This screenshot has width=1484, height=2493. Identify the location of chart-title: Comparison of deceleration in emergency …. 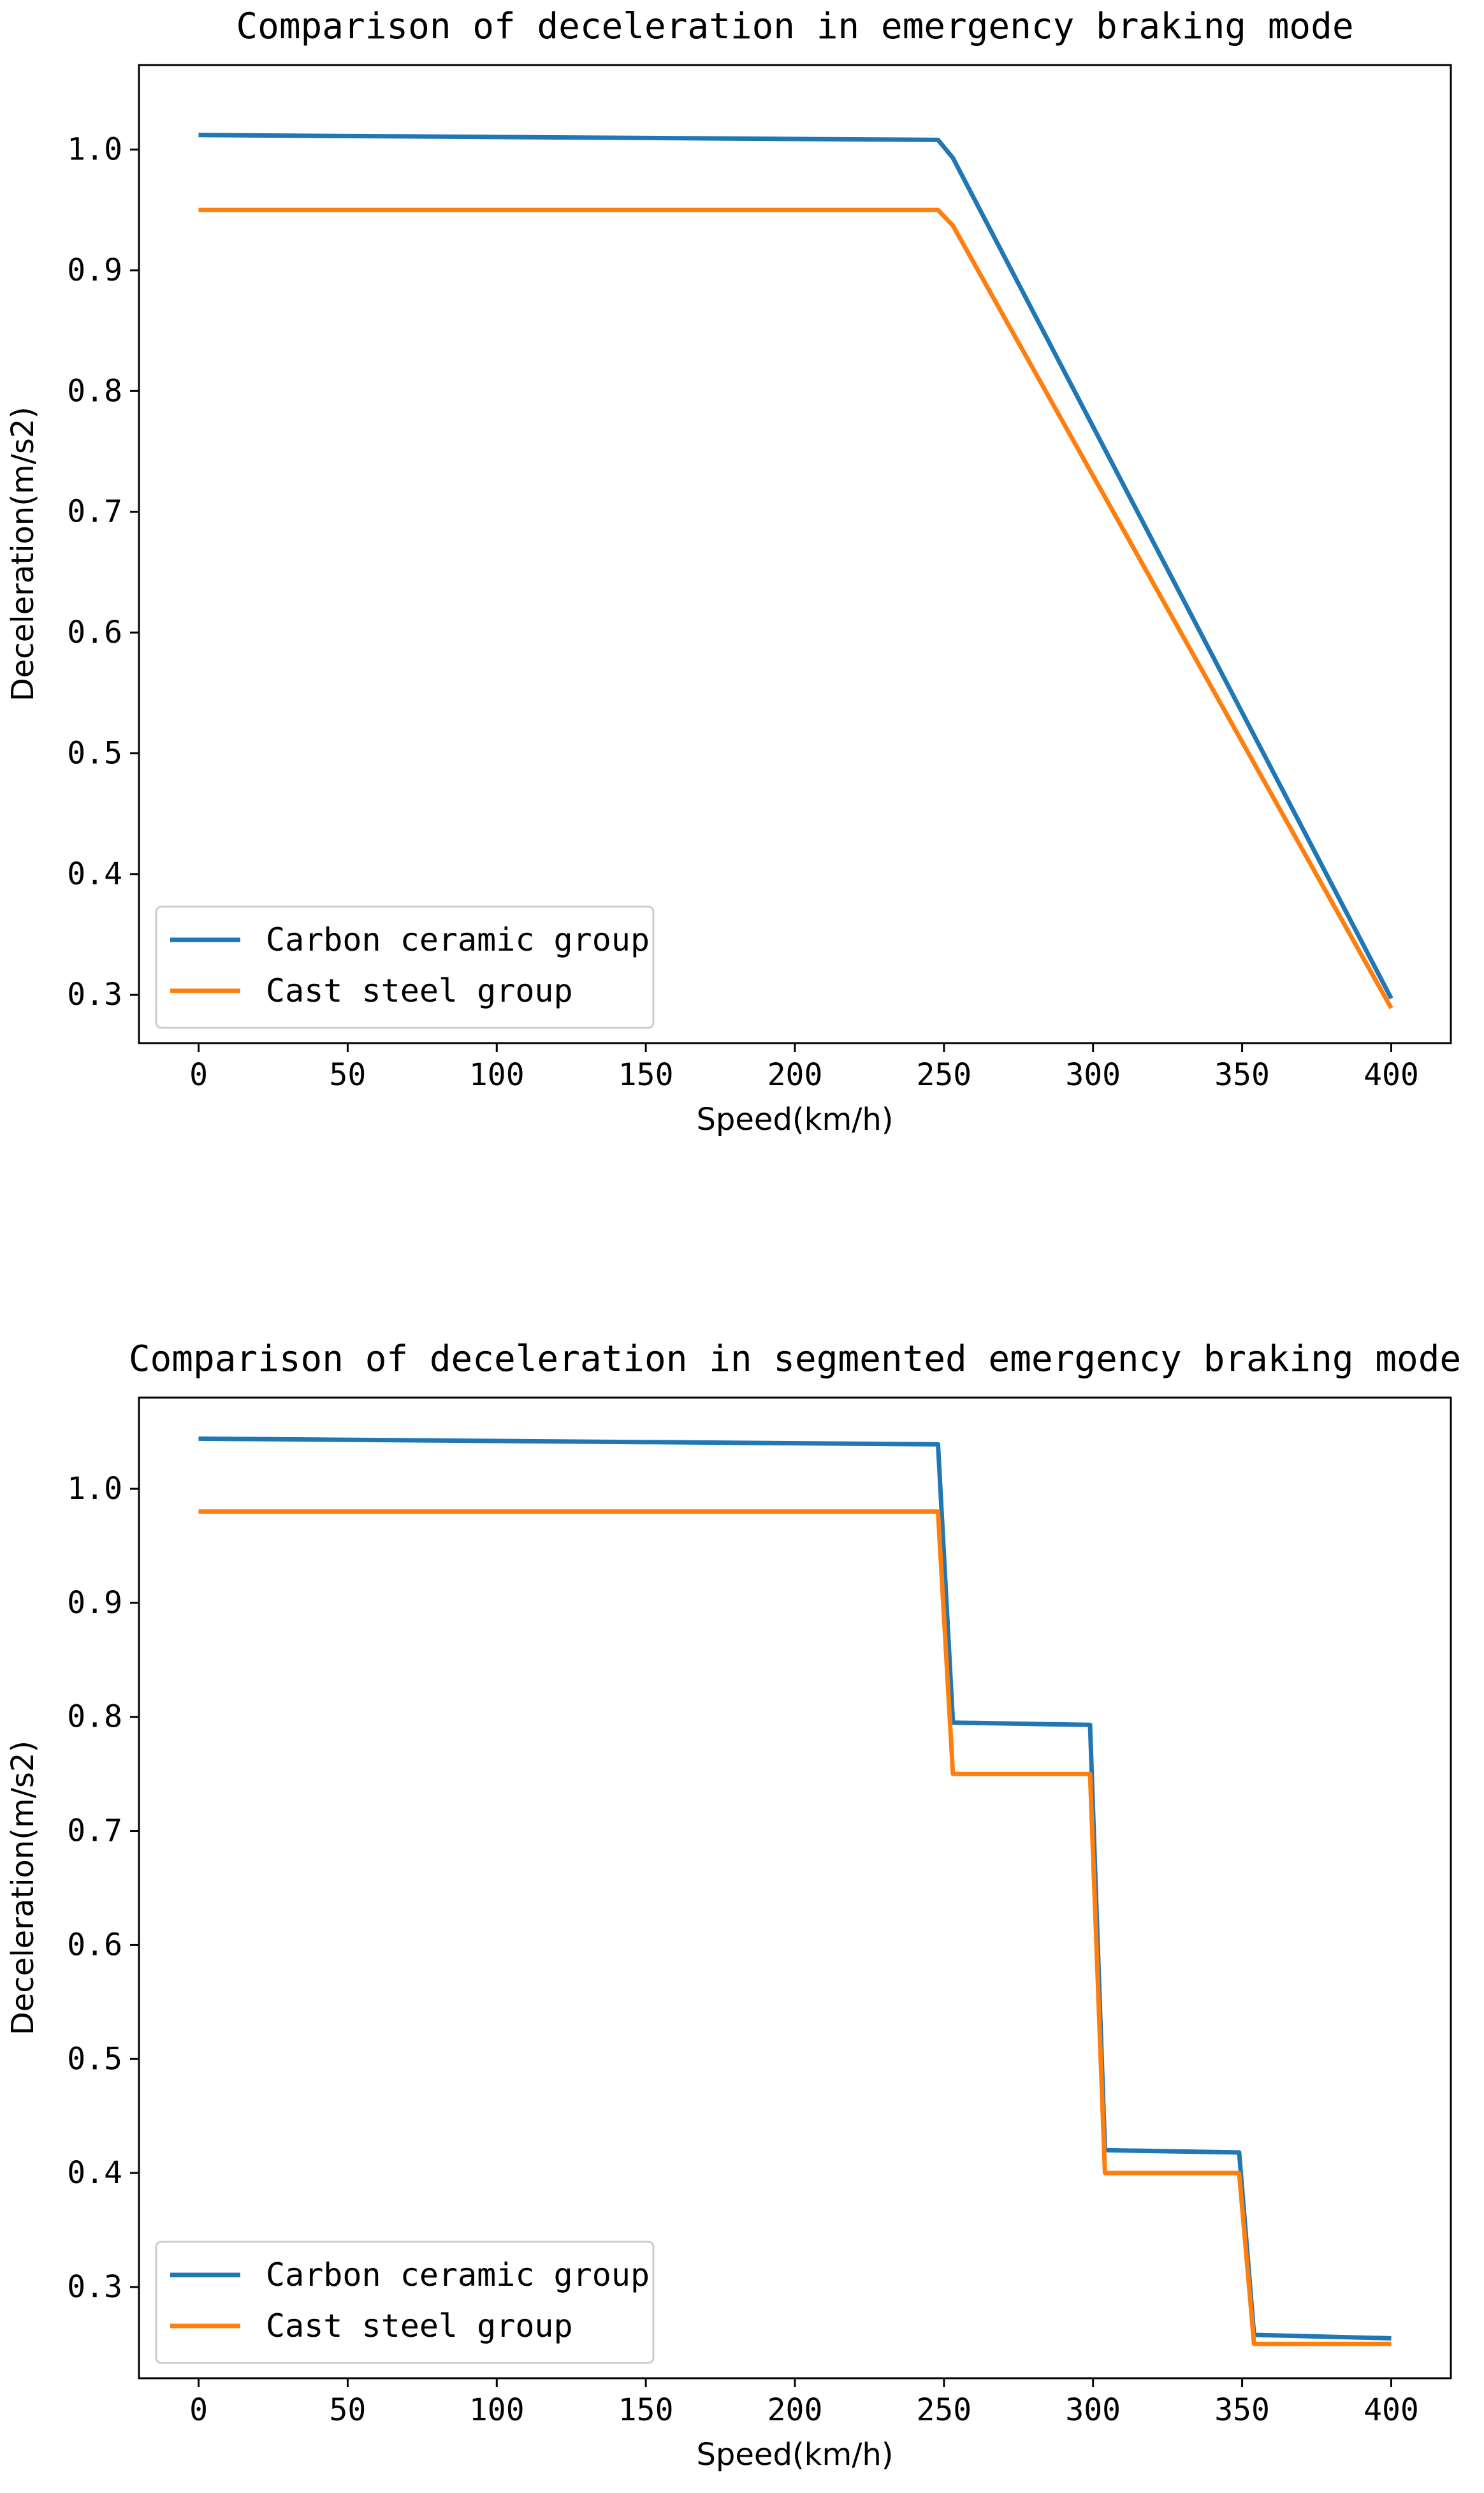
(794, 26).